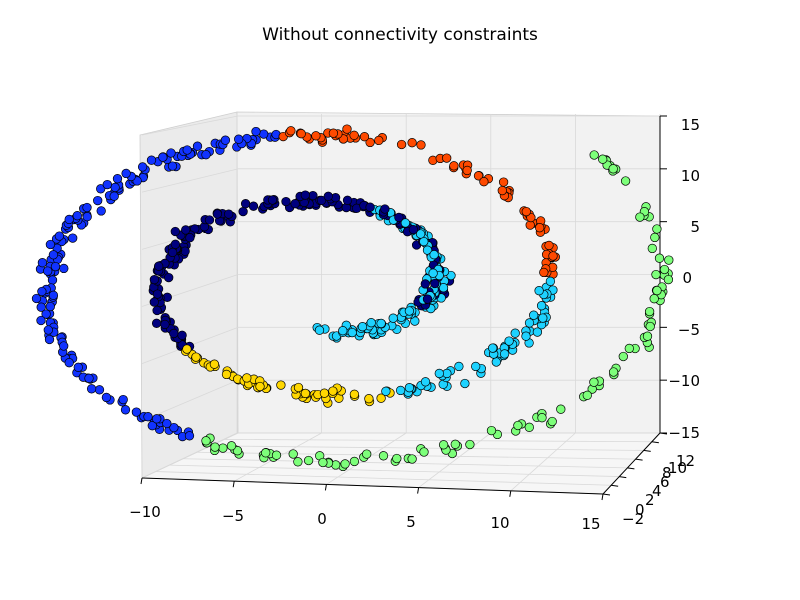 The height and width of the screenshot is (600, 800). What do you see at coordinates (400, 35) in the screenshot?
I see `chart-title: Without connectivity constraints` at bounding box center [400, 35].